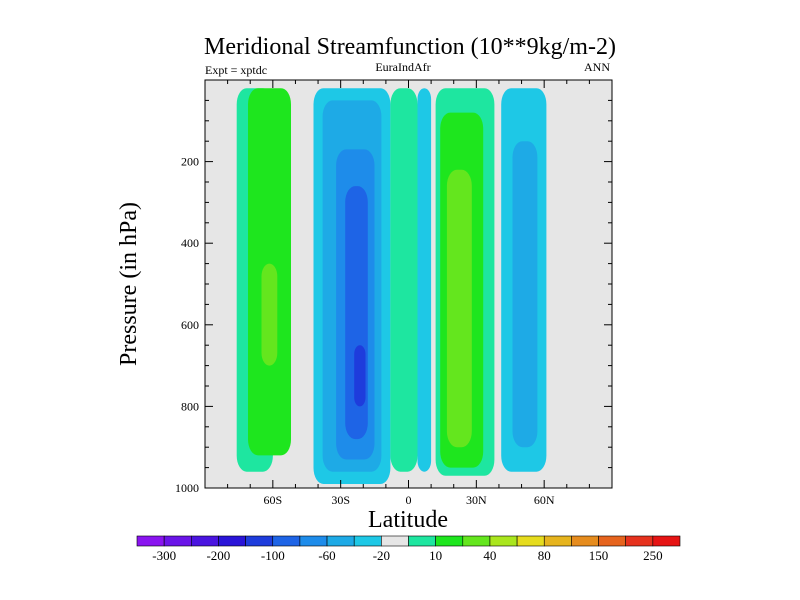 This screenshot has width=800, height=600. I want to click on colorbar-label: 80, so click(544, 555).